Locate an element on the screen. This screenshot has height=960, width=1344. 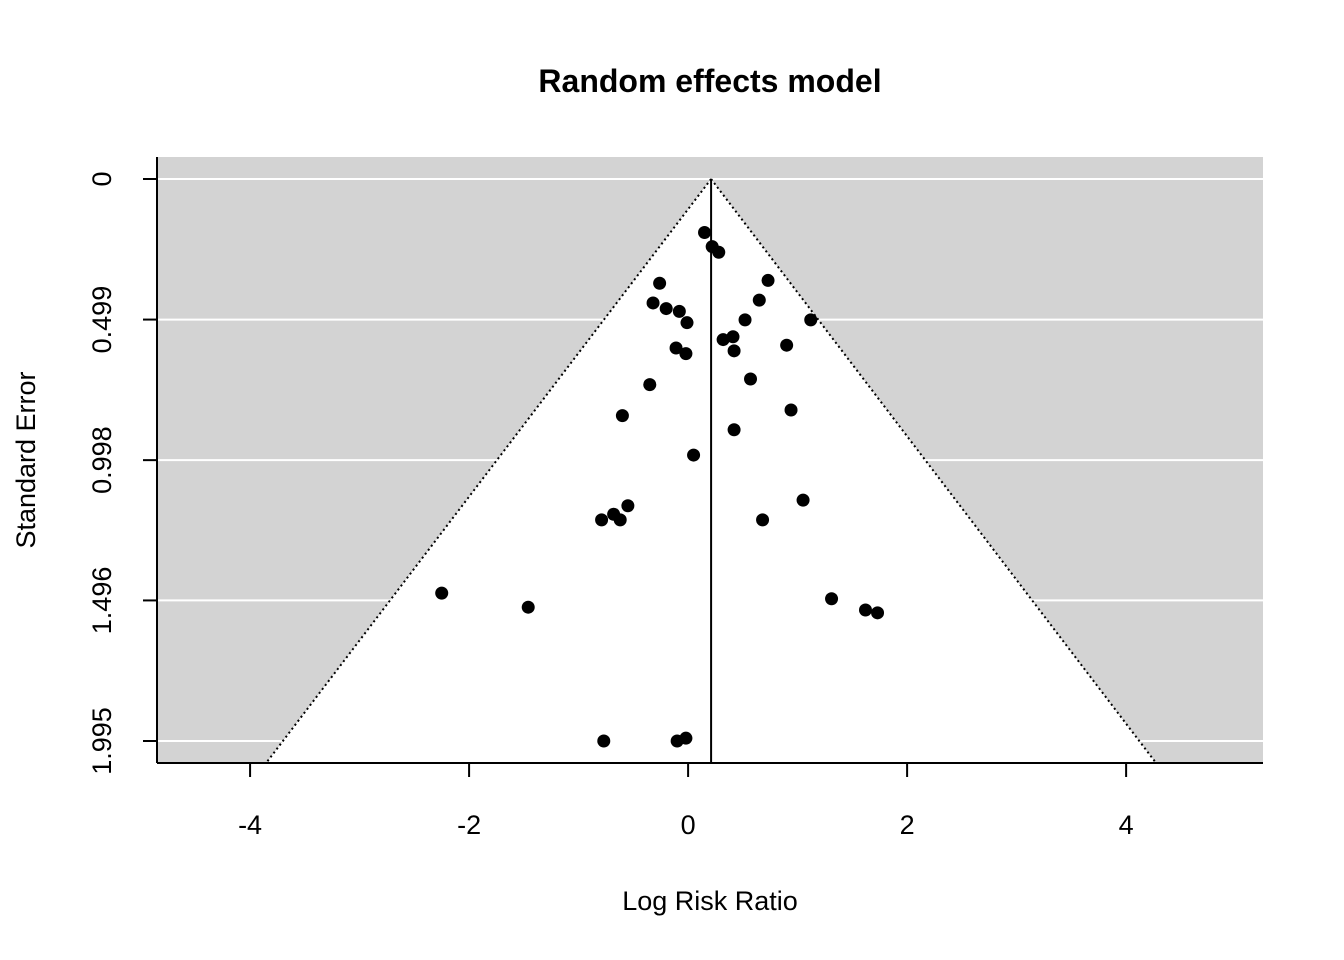
y-tick-label: 0.998 is located at coordinates (102, 460).